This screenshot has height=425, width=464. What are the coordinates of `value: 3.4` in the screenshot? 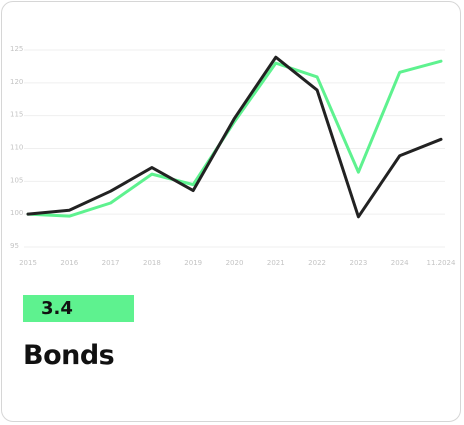 It's located at (57, 308).